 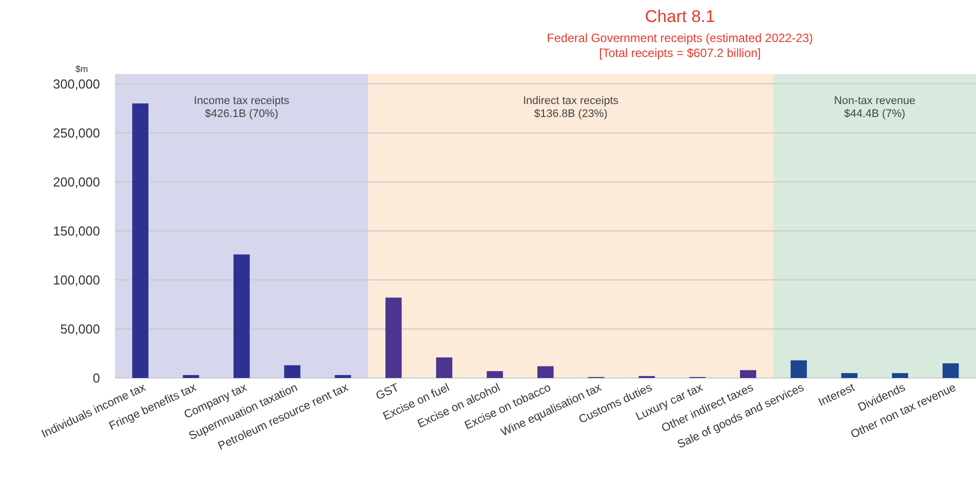 I want to click on y-tick-label: 150,000, so click(x=76, y=230).